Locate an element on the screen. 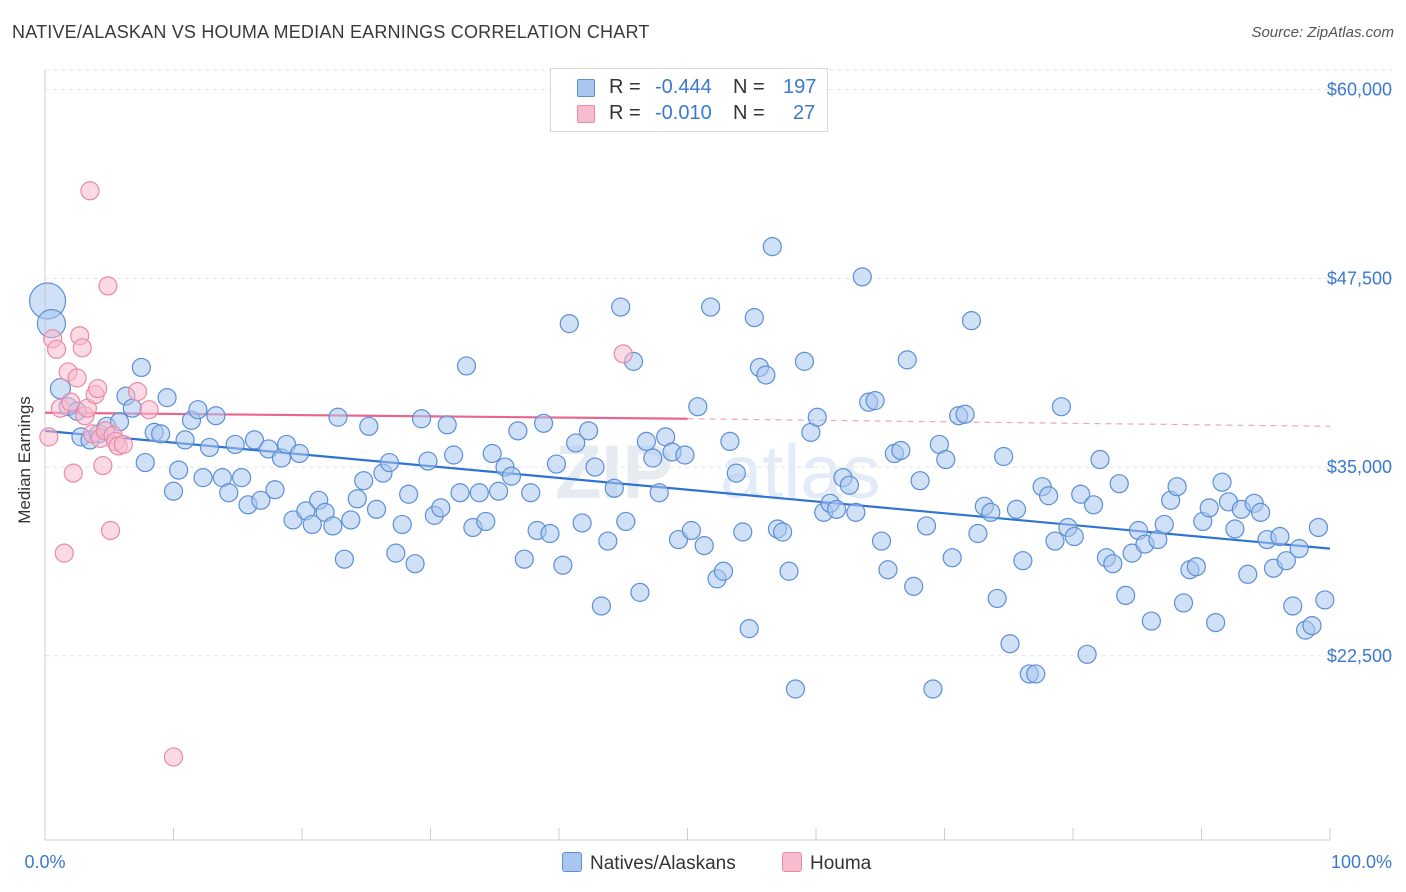 The width and height of the screenshot is (1406, 892). y-tick-label: $60,000 is located at coordinates (1359, 90).